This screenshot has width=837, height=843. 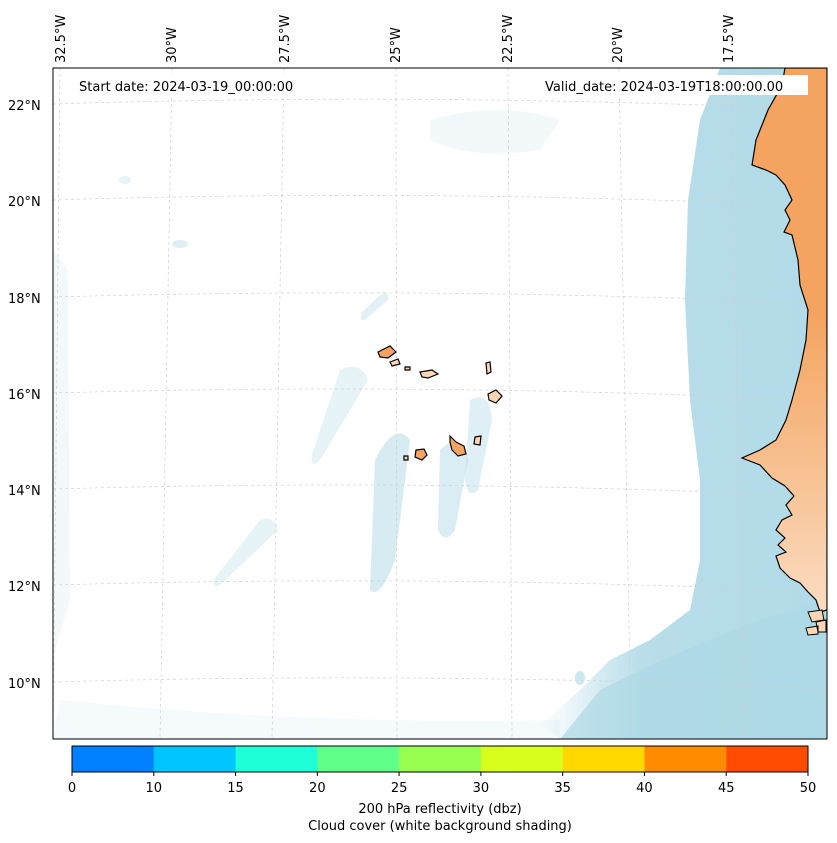 I want to click on lat-label: 20°N, so click(x=24, y=202).